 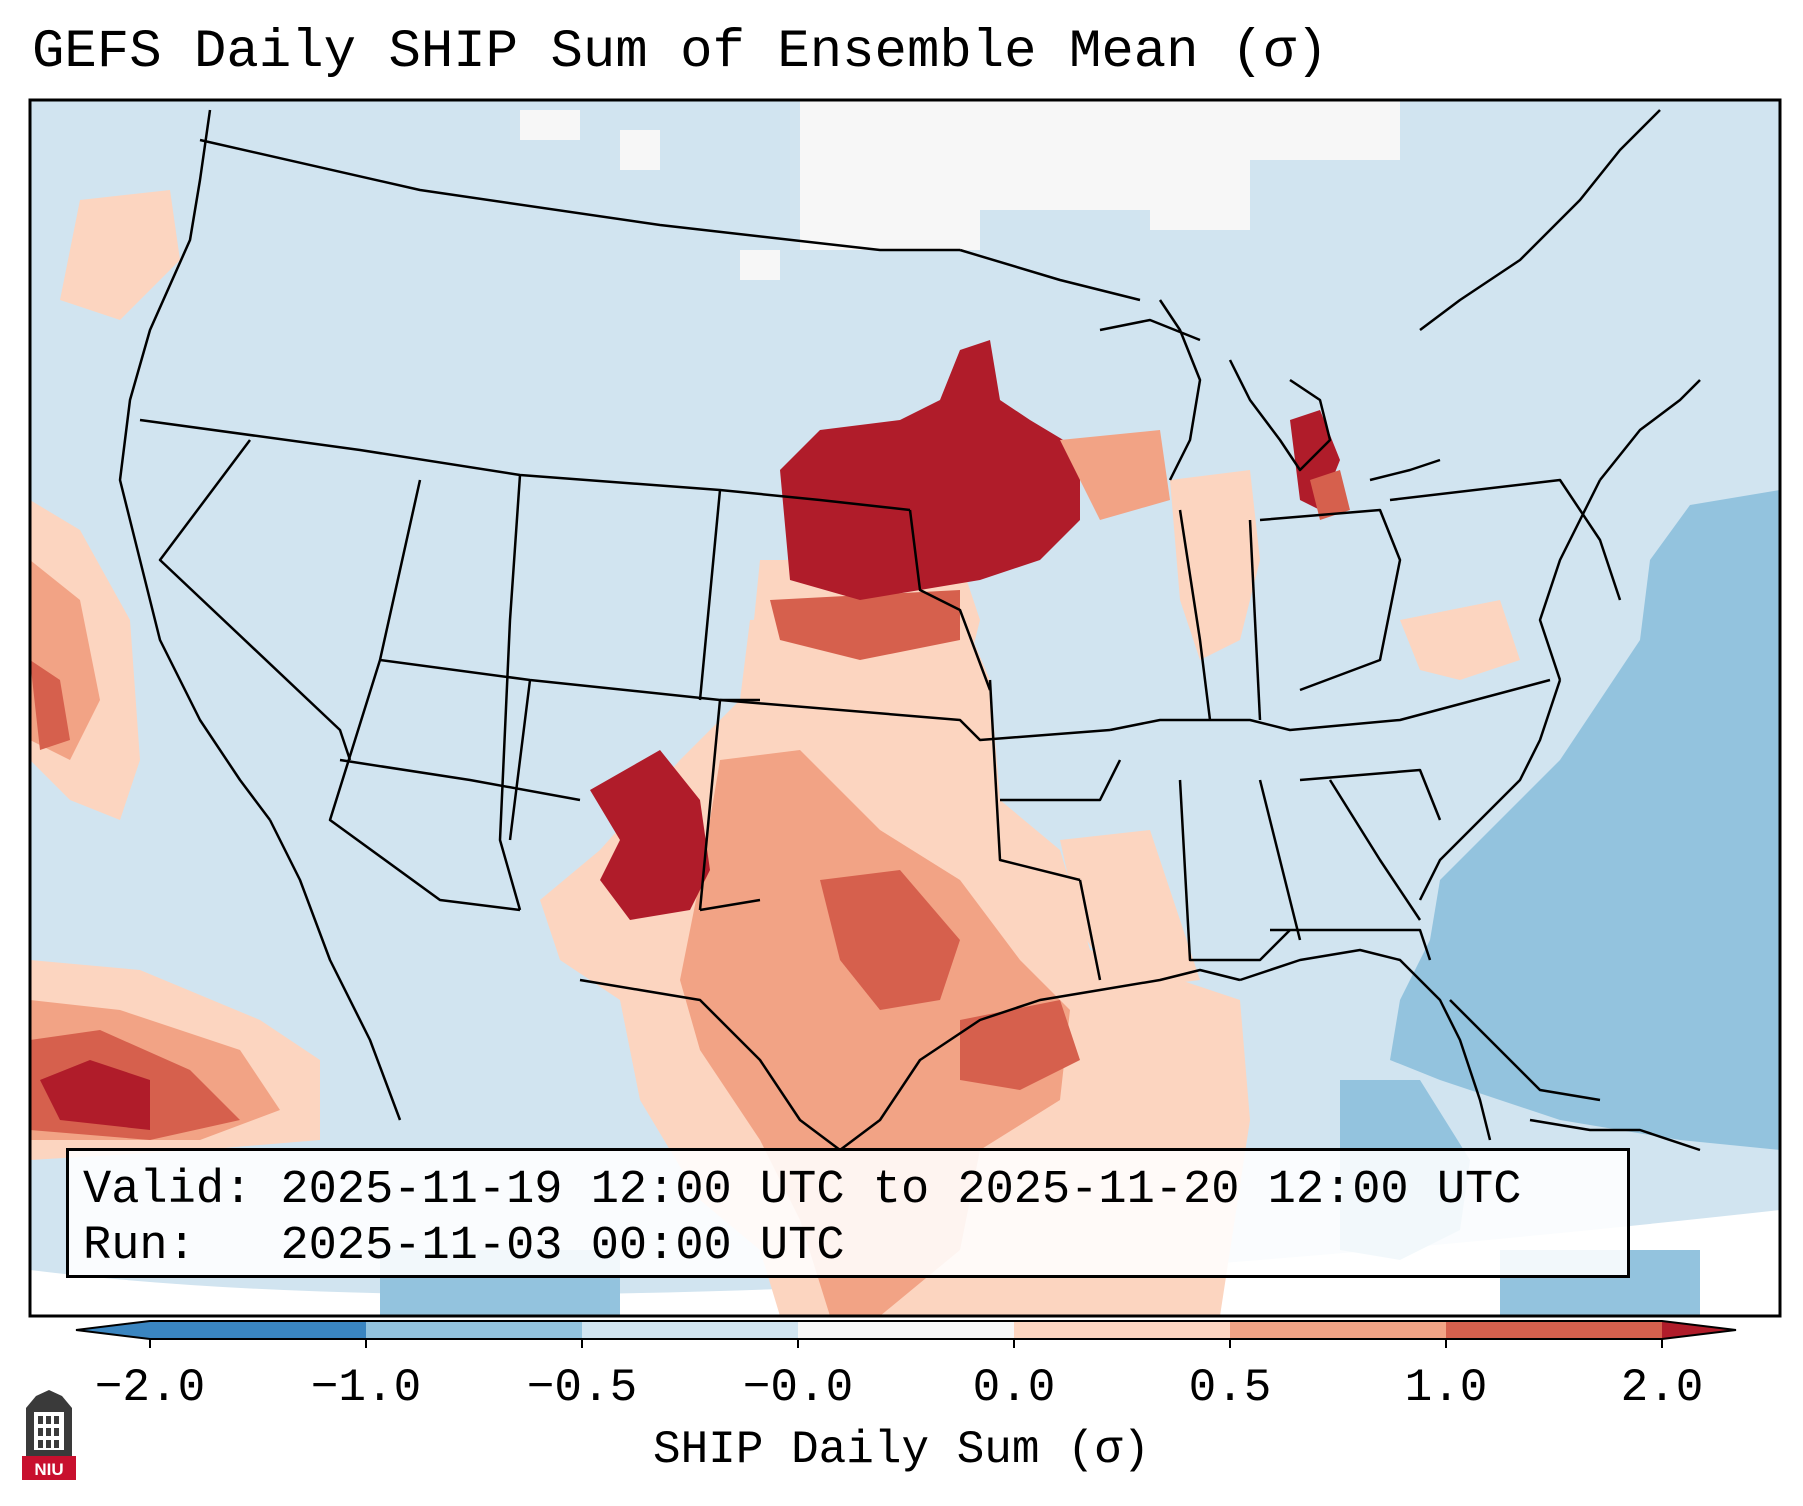 What do you see at coordinates (1460, 640) in the screenshot?
I see `field-mid-atlantic-positive` at bounding box center [1460, 640].